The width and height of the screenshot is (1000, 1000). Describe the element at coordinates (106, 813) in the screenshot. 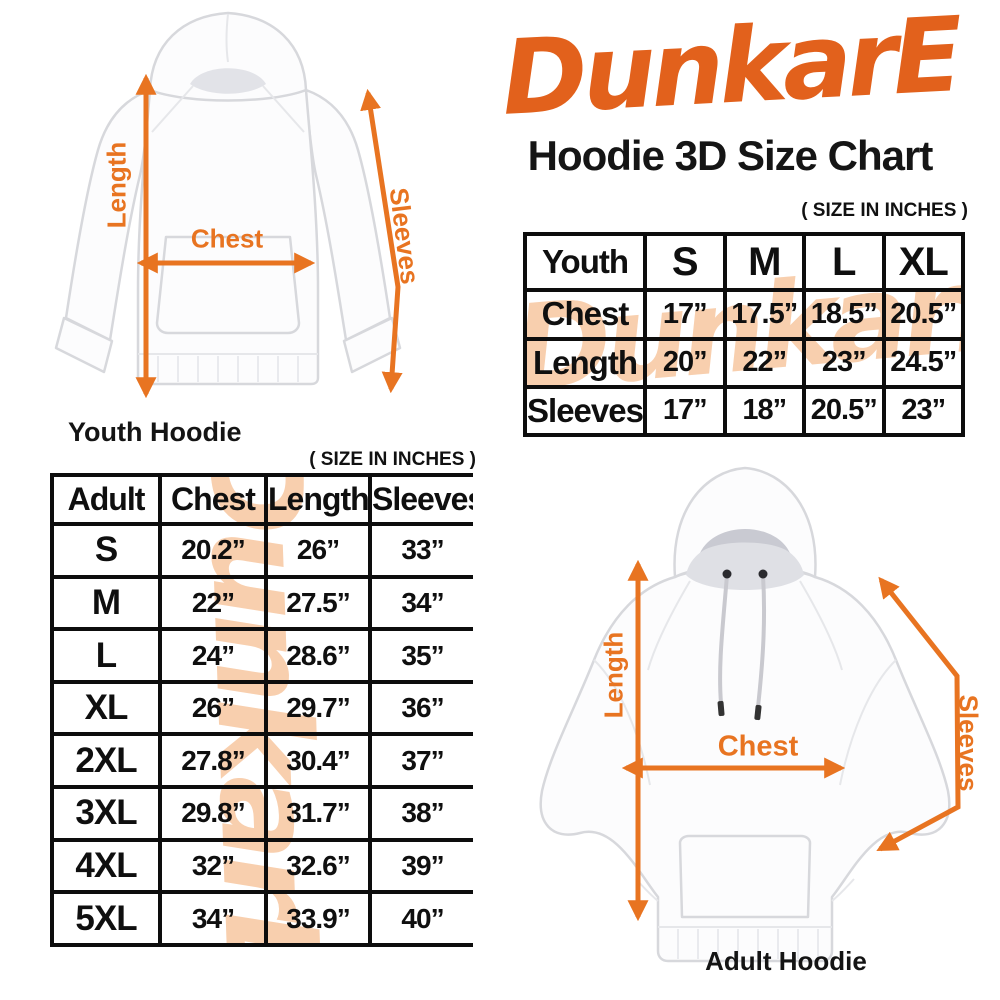

I see `table-cell: 3XL` at that location.